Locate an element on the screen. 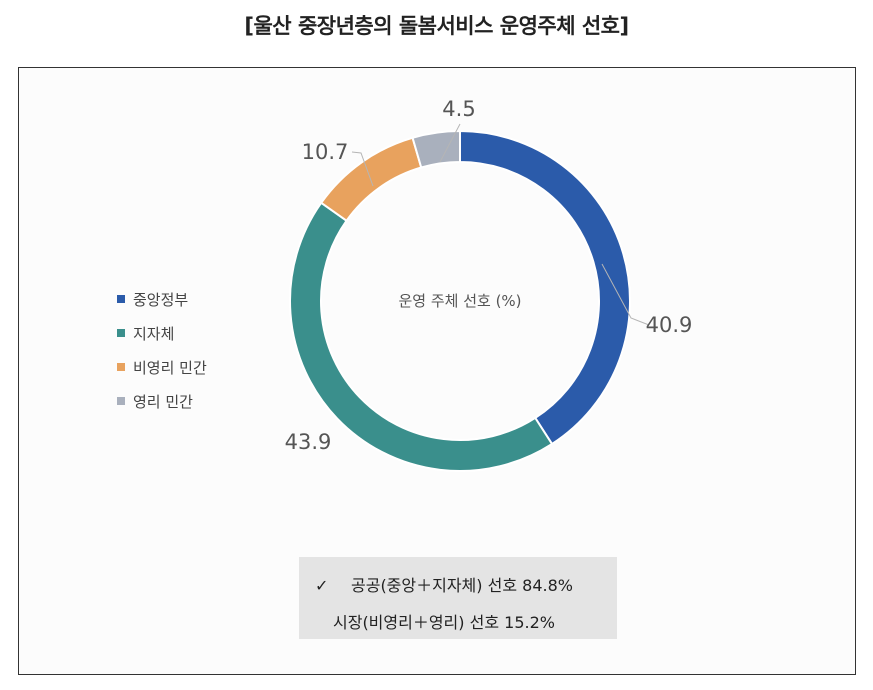 The height and width of the screenshot is (690, 873). legend-item-4: 영리 민간 is located at coordinates (162, 401).